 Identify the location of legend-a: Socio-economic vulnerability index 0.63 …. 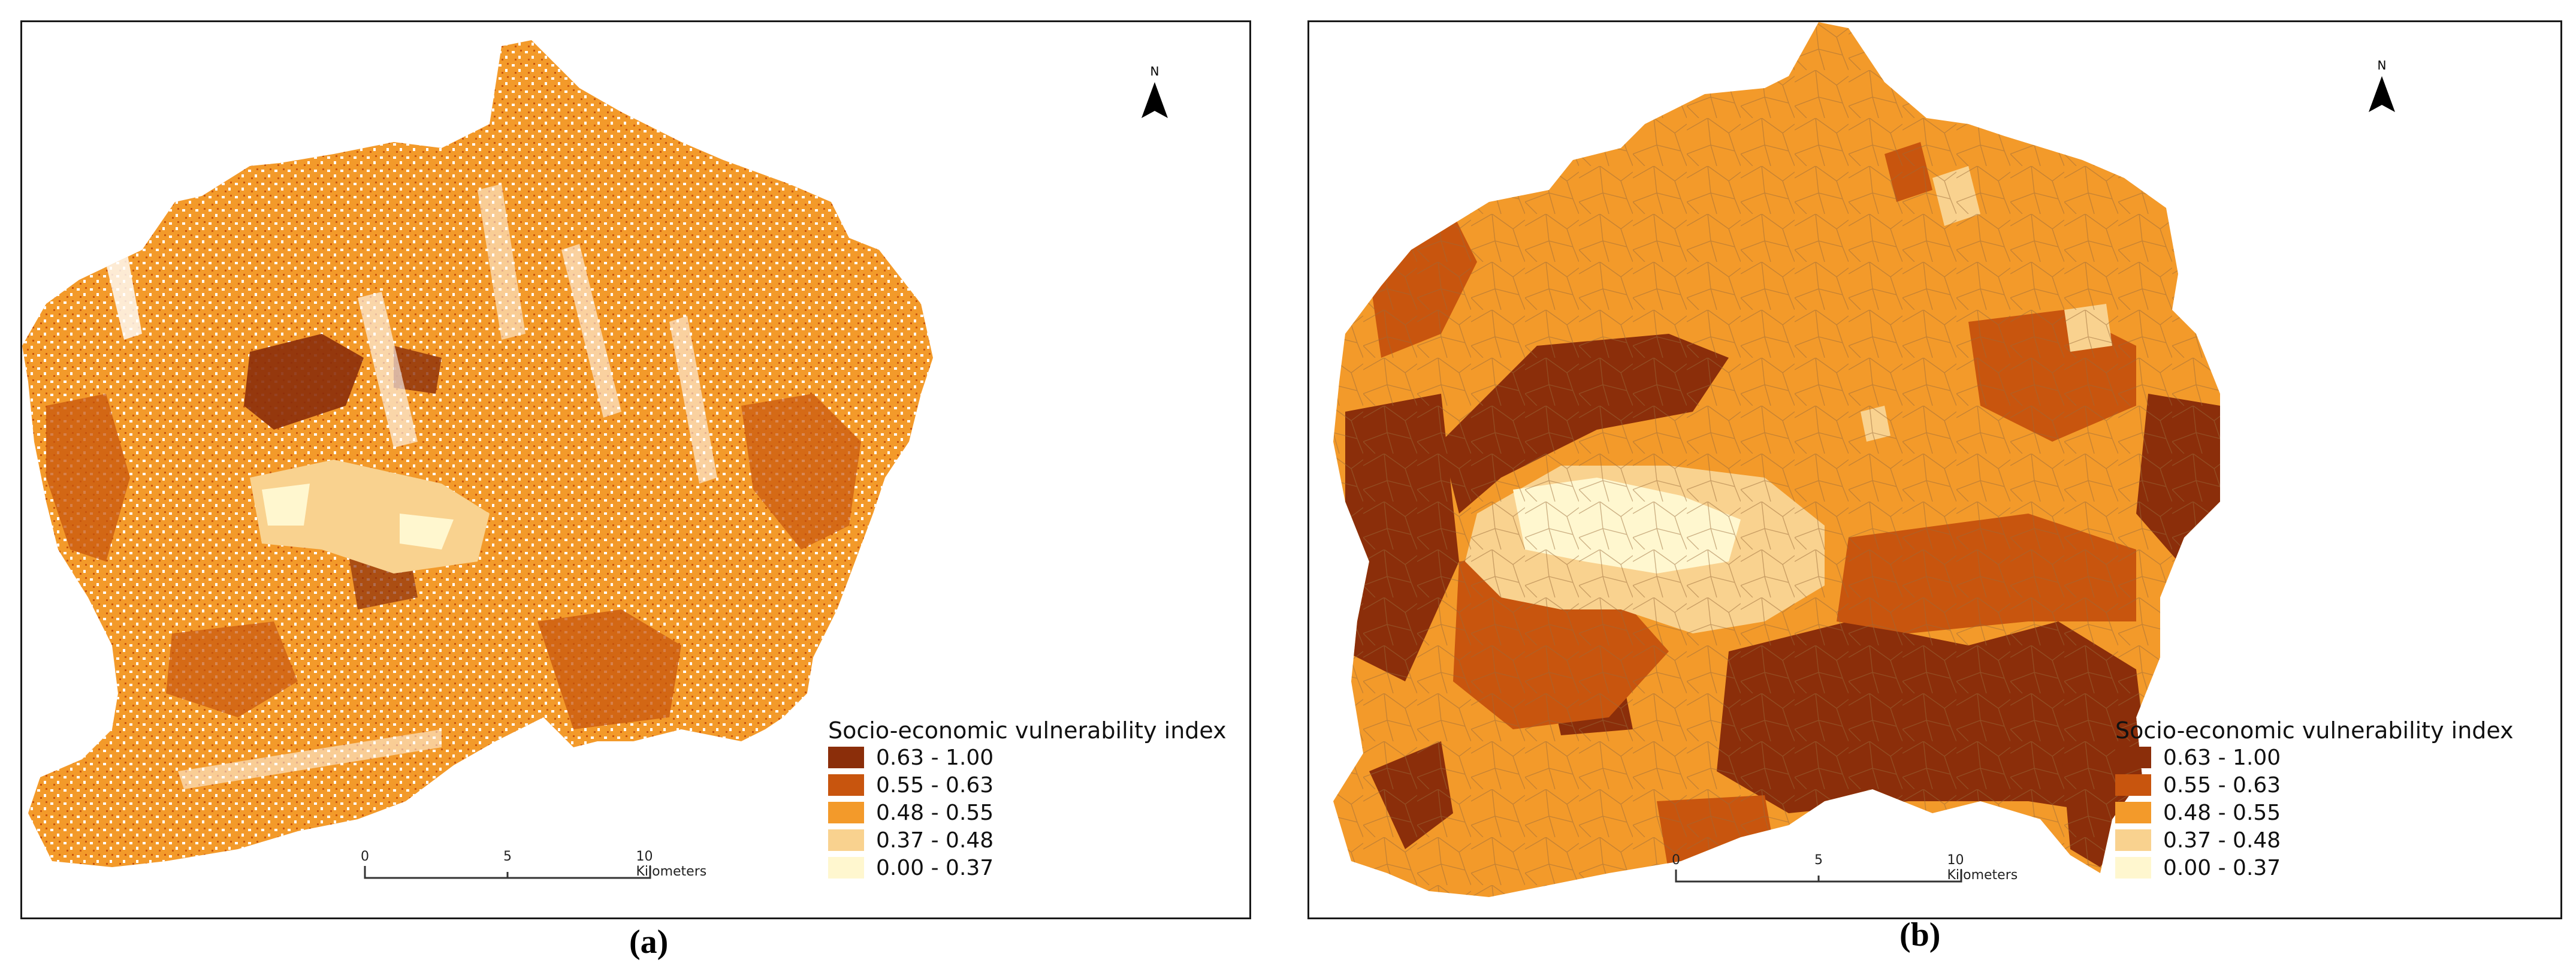
(1028, 799).